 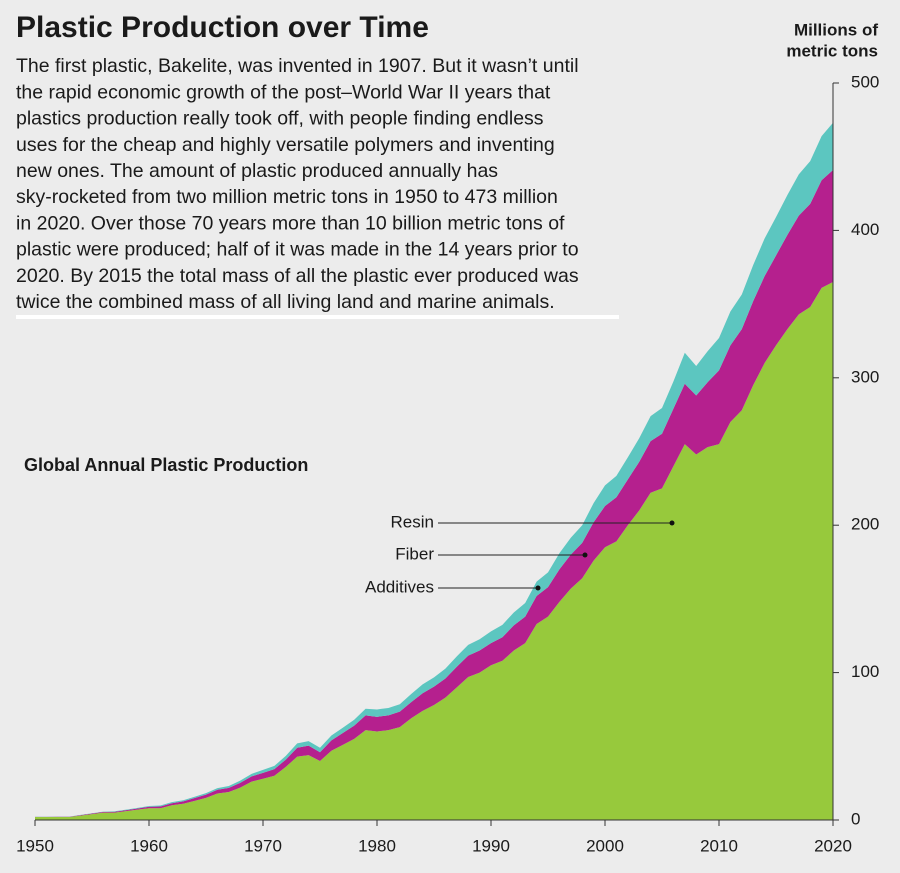 What do you see at coordinates (605, 845) in the screenshot?
I see `x-tick-label: 2000` at bounding box center [605, 845].